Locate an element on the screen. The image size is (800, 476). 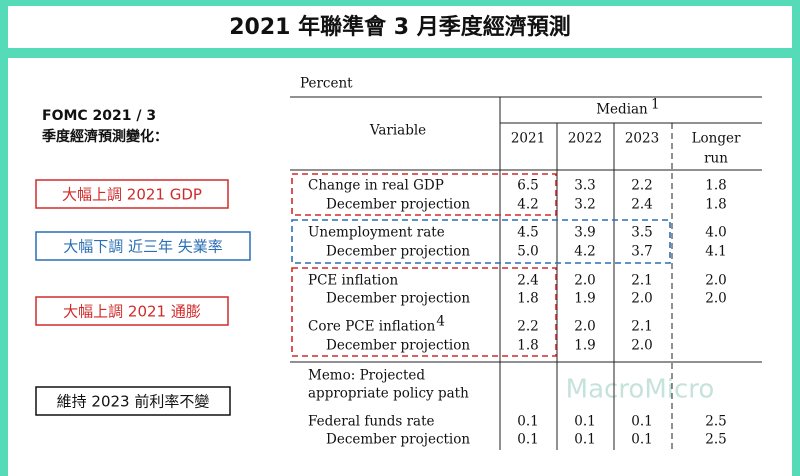
cell: 3.2 is located at coordinates (584, 205).